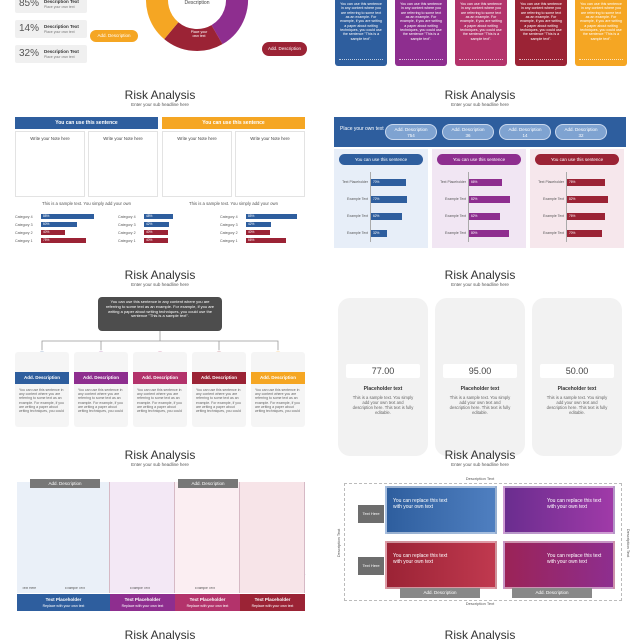 The height and width of the screenshot is (640, 640). I want to click on category-label: Category 1, so click(24, 241).